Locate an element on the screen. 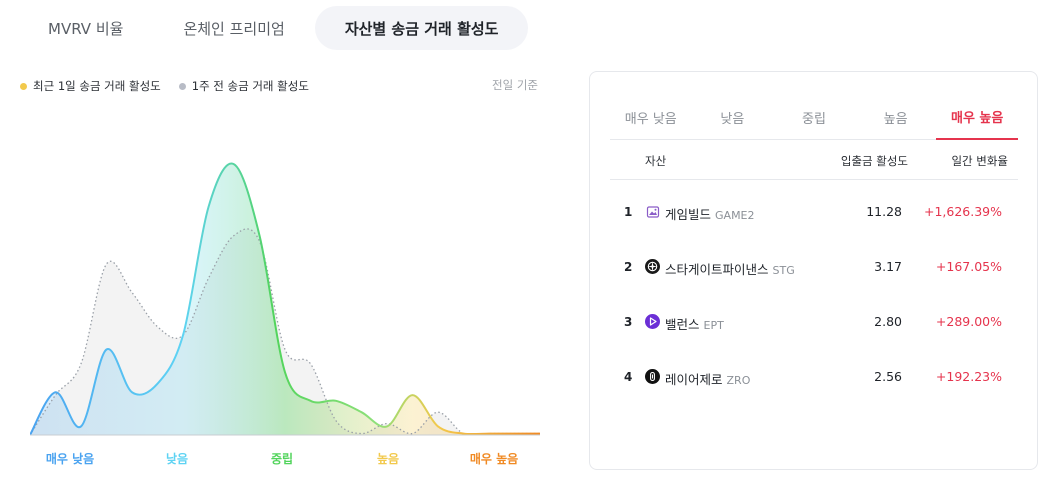 This screenshot has width=1045, height=479. asset-symbol: STG is located at coordinates (783, 270).